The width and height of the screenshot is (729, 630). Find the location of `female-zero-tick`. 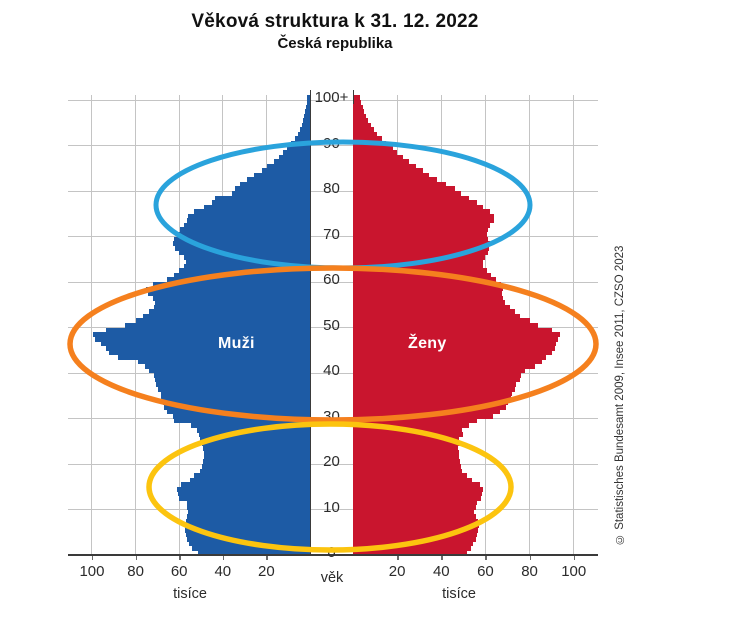

female-zero-tick is located at coordinates (353, 97).